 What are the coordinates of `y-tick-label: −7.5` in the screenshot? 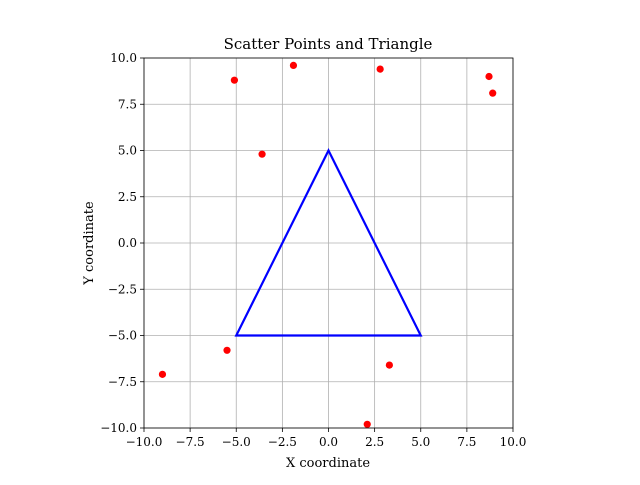 It's located at (122, 382).